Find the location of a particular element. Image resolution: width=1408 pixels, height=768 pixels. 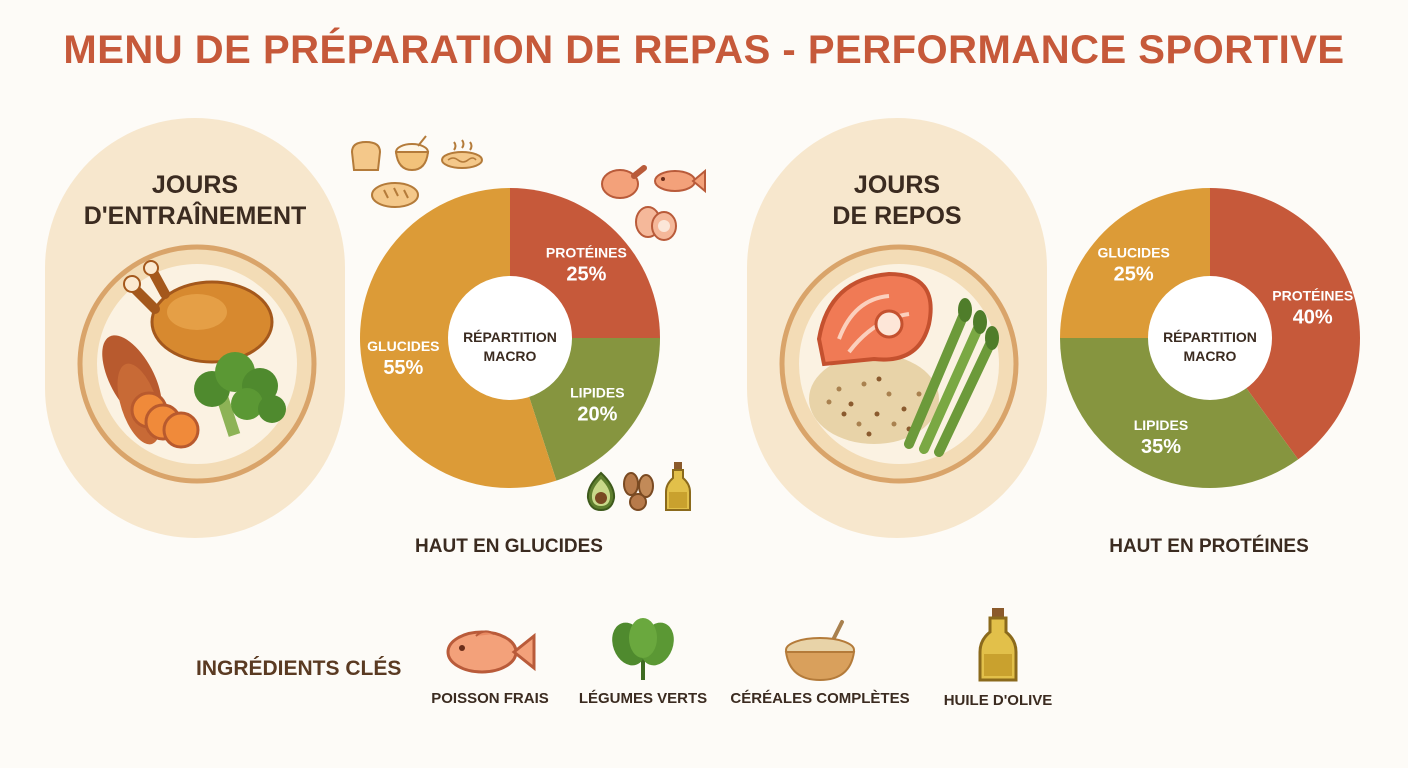

olive-oil-icon is located at coordinates (998, 645).